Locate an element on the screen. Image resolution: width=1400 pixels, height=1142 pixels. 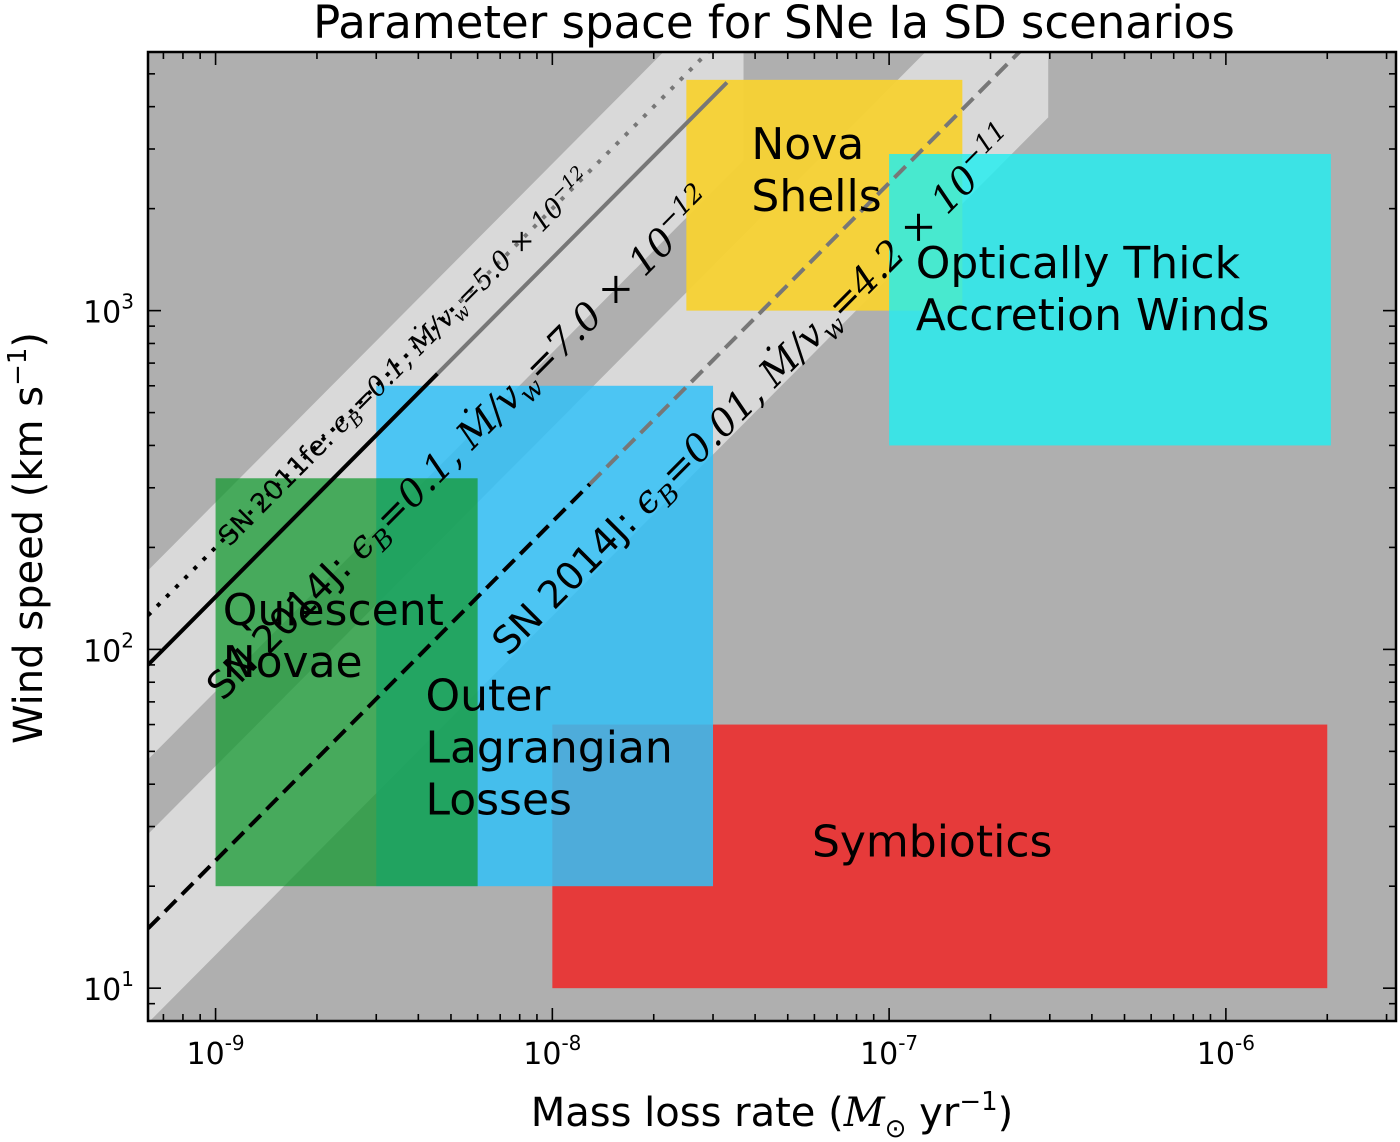
region-label-line: Novae is located at coordinates (293, 662).